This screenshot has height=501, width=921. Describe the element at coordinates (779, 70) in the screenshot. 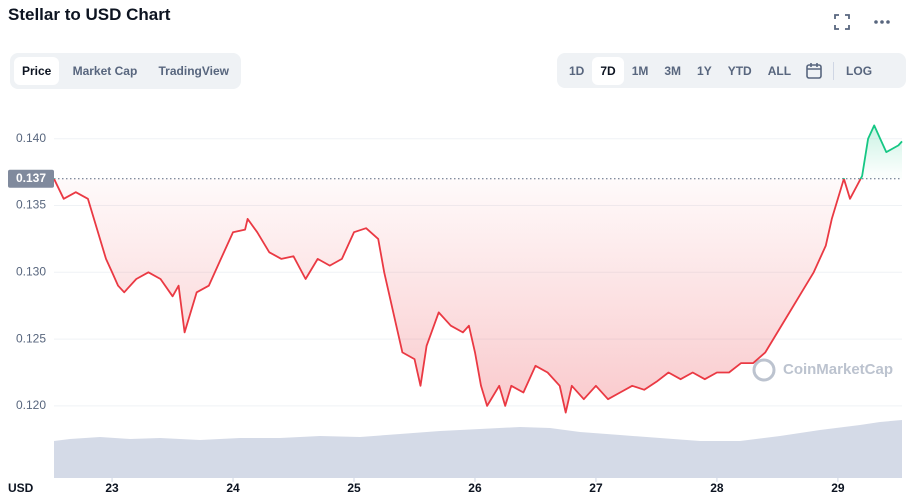

I see `range-button: ALL` at that location.